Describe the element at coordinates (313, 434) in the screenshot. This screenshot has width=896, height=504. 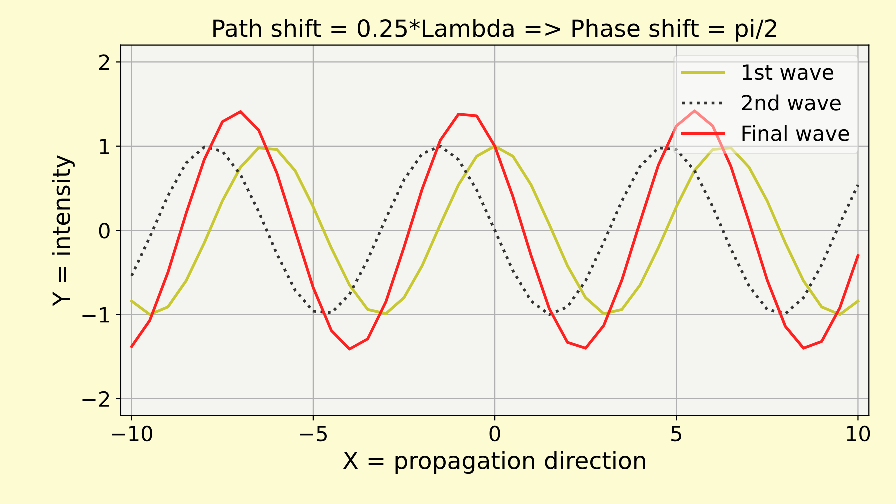
I see `x-tick-label: −5` at that location.